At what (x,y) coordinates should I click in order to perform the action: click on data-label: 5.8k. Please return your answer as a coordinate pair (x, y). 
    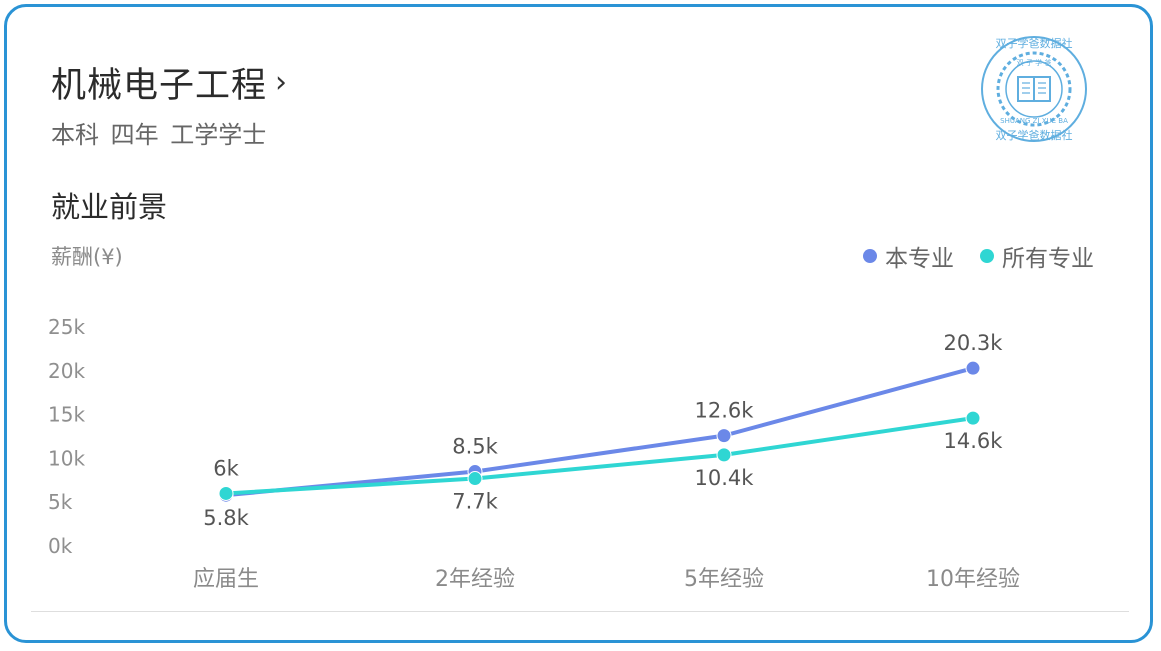
    Looking at the image, I should click on (226, 518).